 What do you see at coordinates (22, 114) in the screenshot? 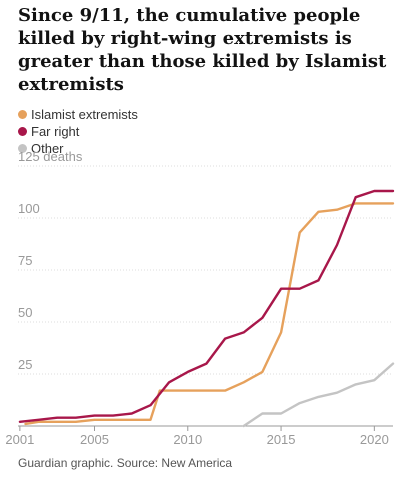
I see `legend-swatch-islamist` at bounding box center [22, 114].